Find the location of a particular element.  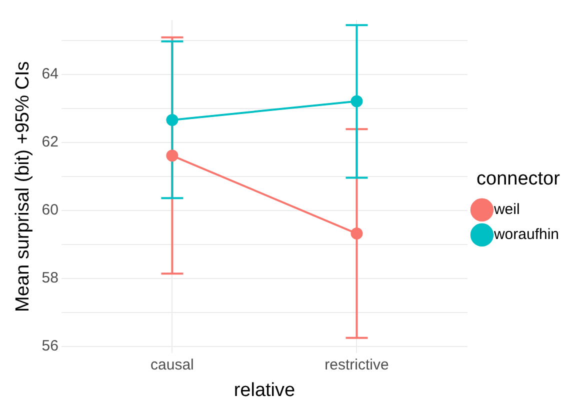

y-tick-label: 64 is located at coordinates (50, 74).